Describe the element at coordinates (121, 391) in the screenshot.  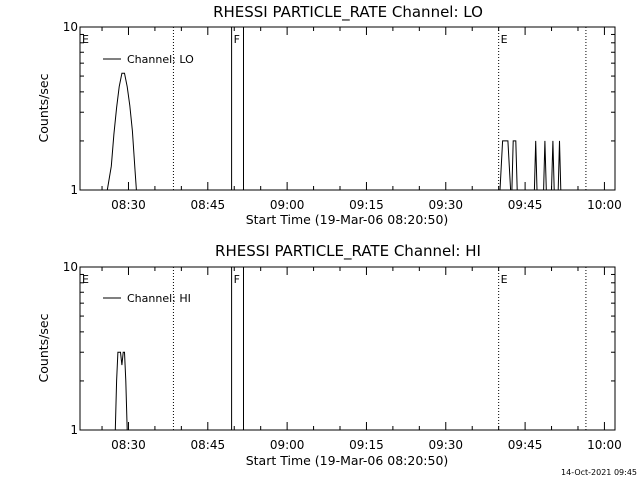
I see `series-line-hi` at that location.